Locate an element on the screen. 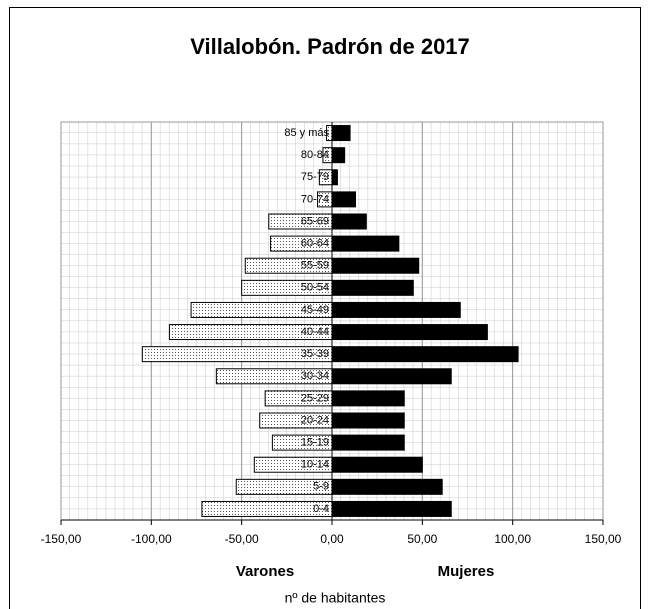 The height and width of the screenshot is (609, 650). category-label: 15-19 is located at coordinates (315, 443).